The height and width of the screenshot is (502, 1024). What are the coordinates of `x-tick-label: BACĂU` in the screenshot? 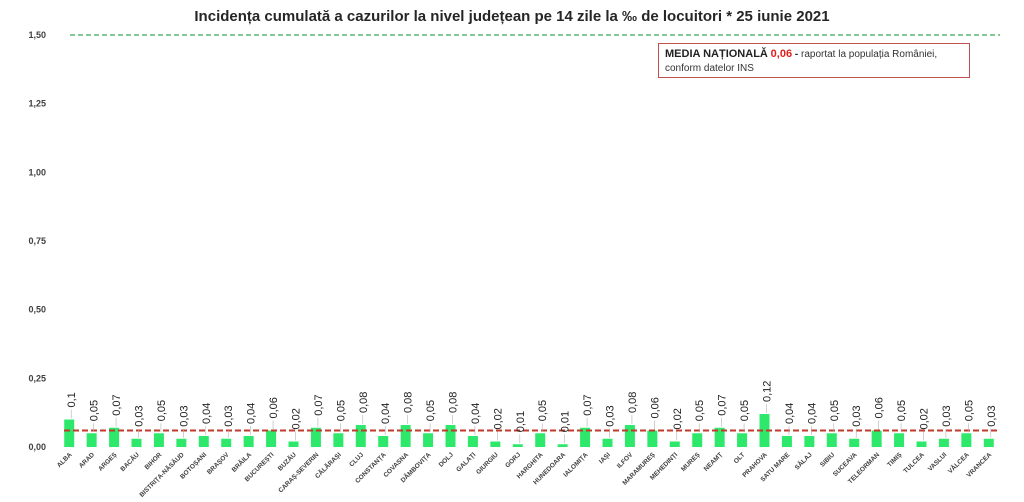 It's located at (129, 461).